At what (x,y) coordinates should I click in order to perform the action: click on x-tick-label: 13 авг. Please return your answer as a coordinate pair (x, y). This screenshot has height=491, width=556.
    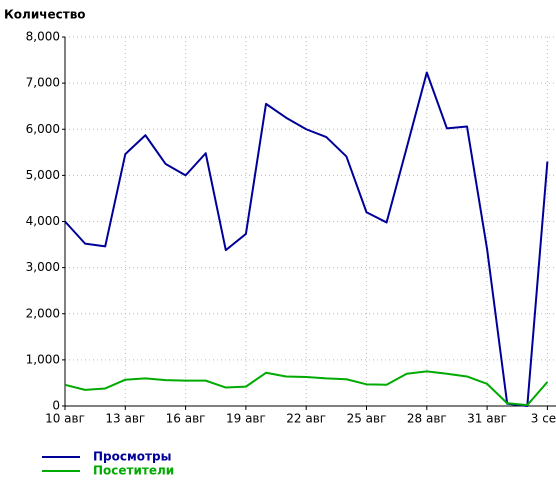
    Looking at the image, I should click on (125, 419).